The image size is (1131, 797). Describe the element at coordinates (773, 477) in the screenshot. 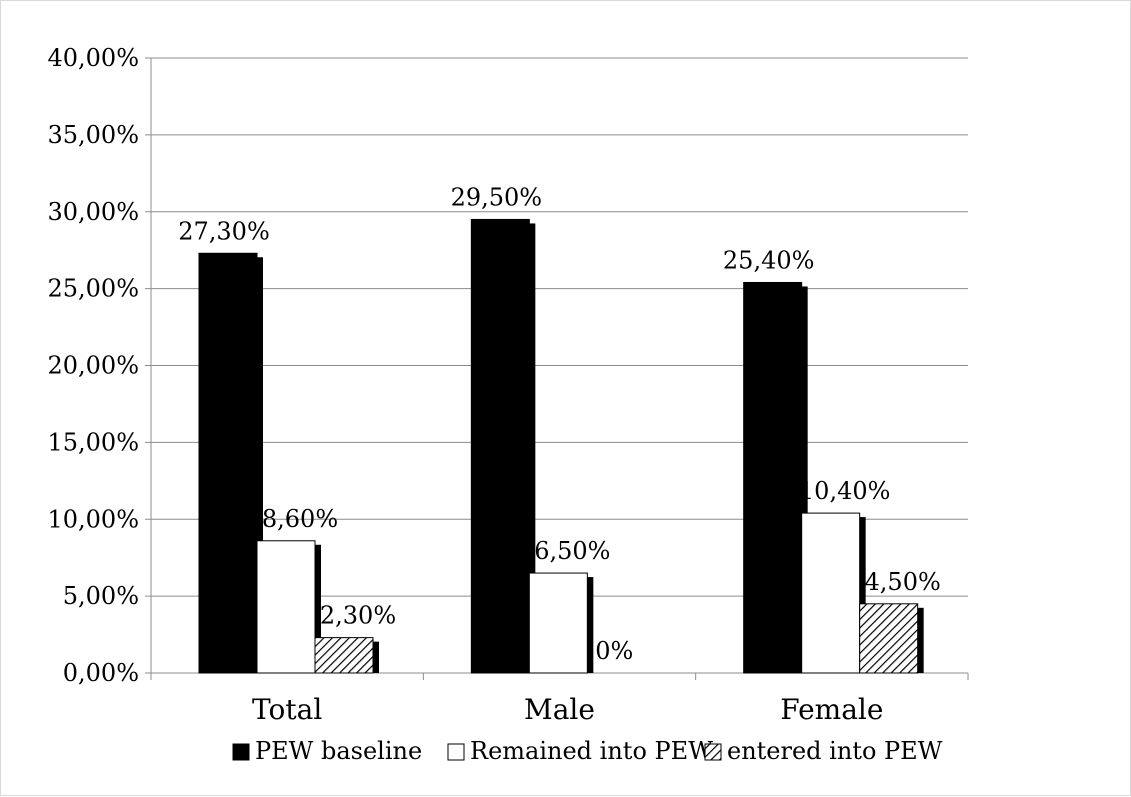

I see `bar-pew-baseline-female` at that location.